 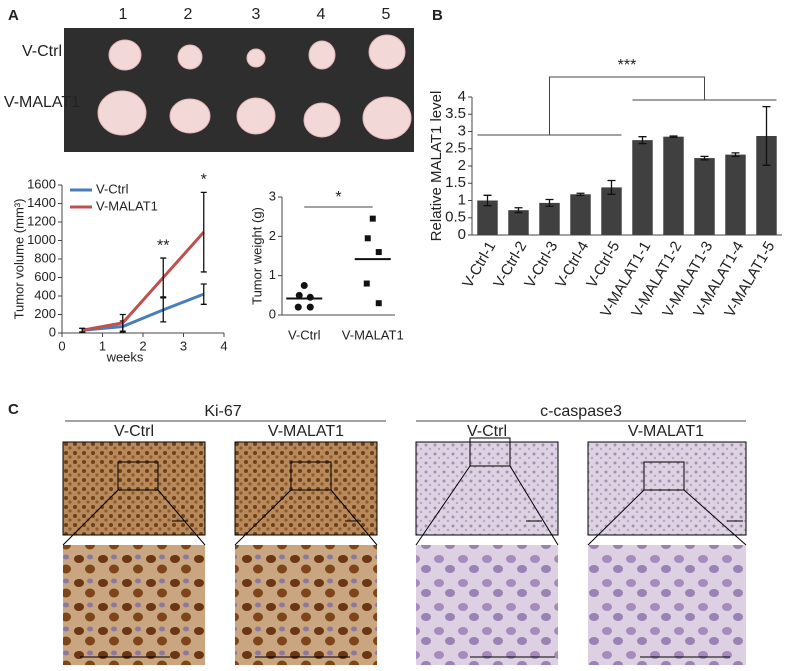 What do you see at coordinates (627, 106) in the screenshot?
I see `bracket` at bounding box center [627, 106].